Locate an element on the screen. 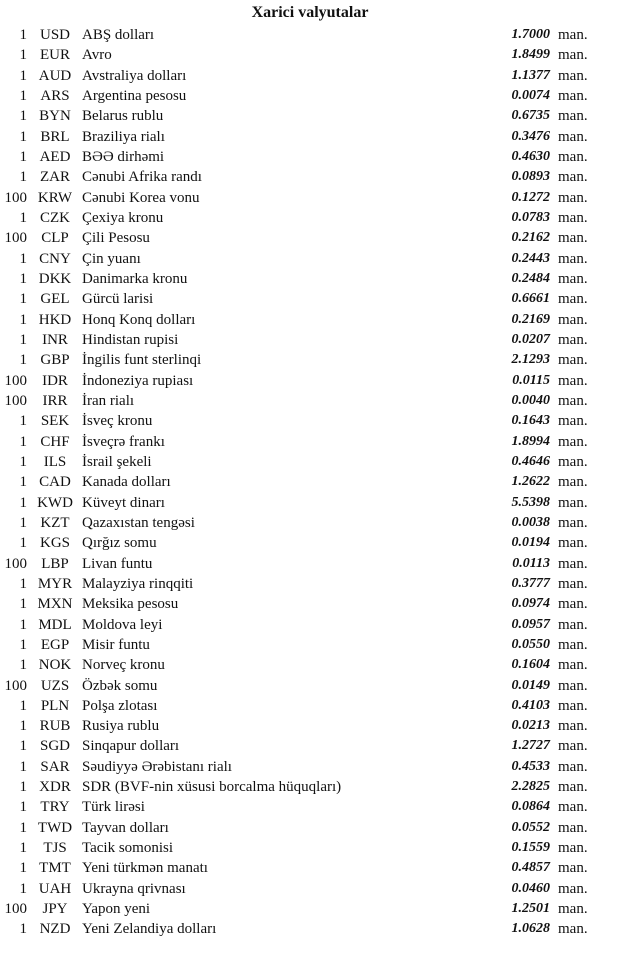 The width and height of the screenshot is (620, 959). currency-name: Çexiya kronu is located at coordinates (123, 217).